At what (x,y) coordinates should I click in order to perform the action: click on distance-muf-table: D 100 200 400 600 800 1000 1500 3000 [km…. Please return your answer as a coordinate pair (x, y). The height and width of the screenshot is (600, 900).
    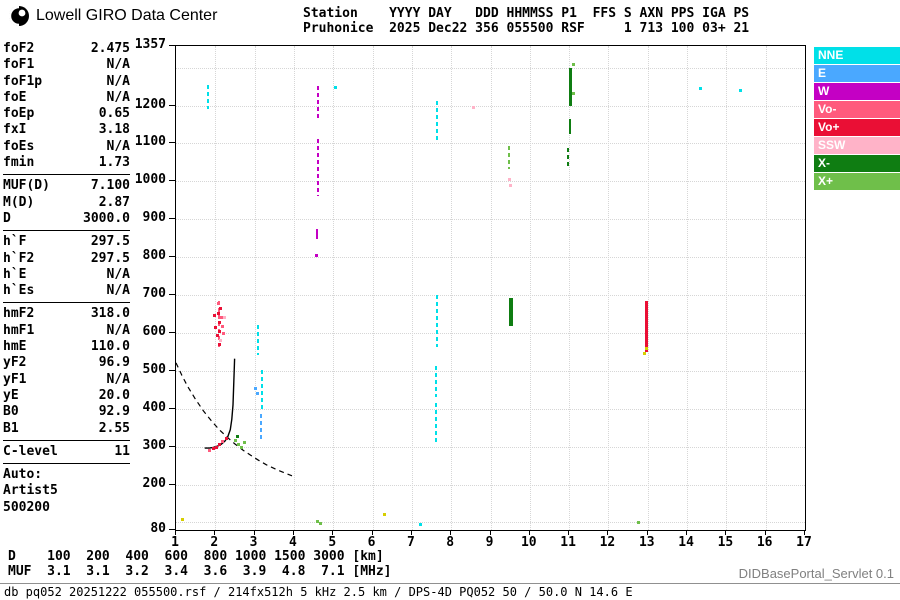
    Looking at the image, I should click on (200, 564).